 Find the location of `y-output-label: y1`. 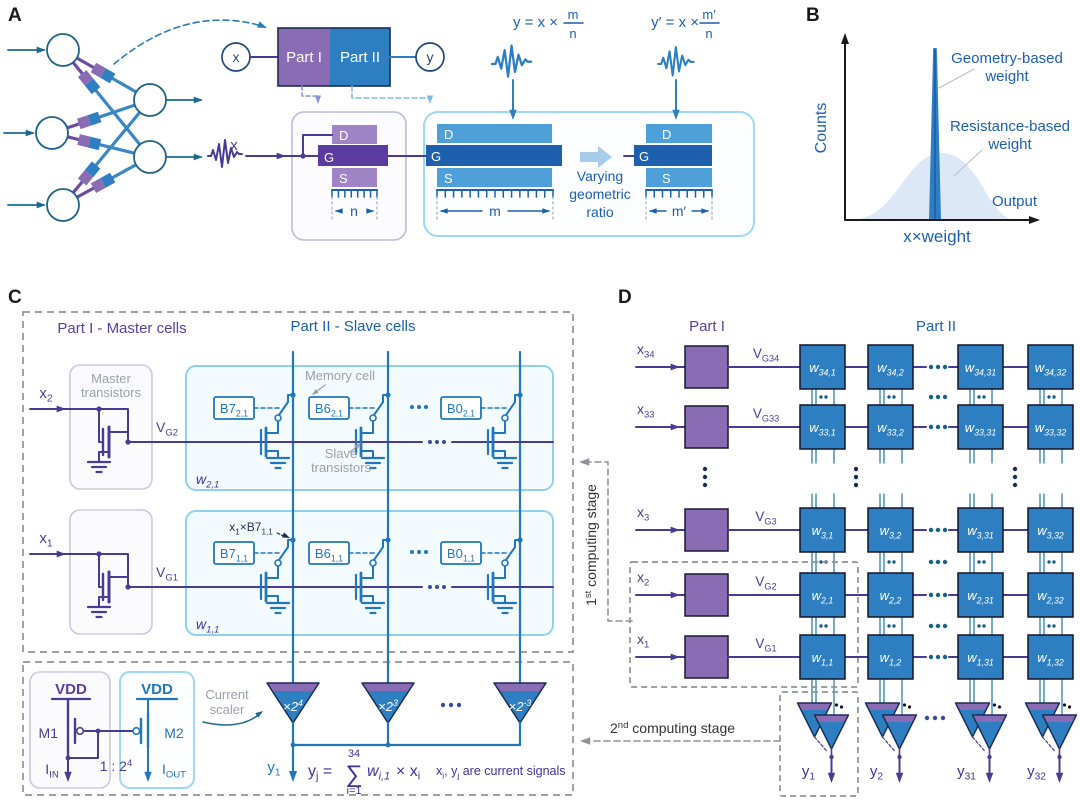

y-output-label: y1 is located at coordinates (809, 773).